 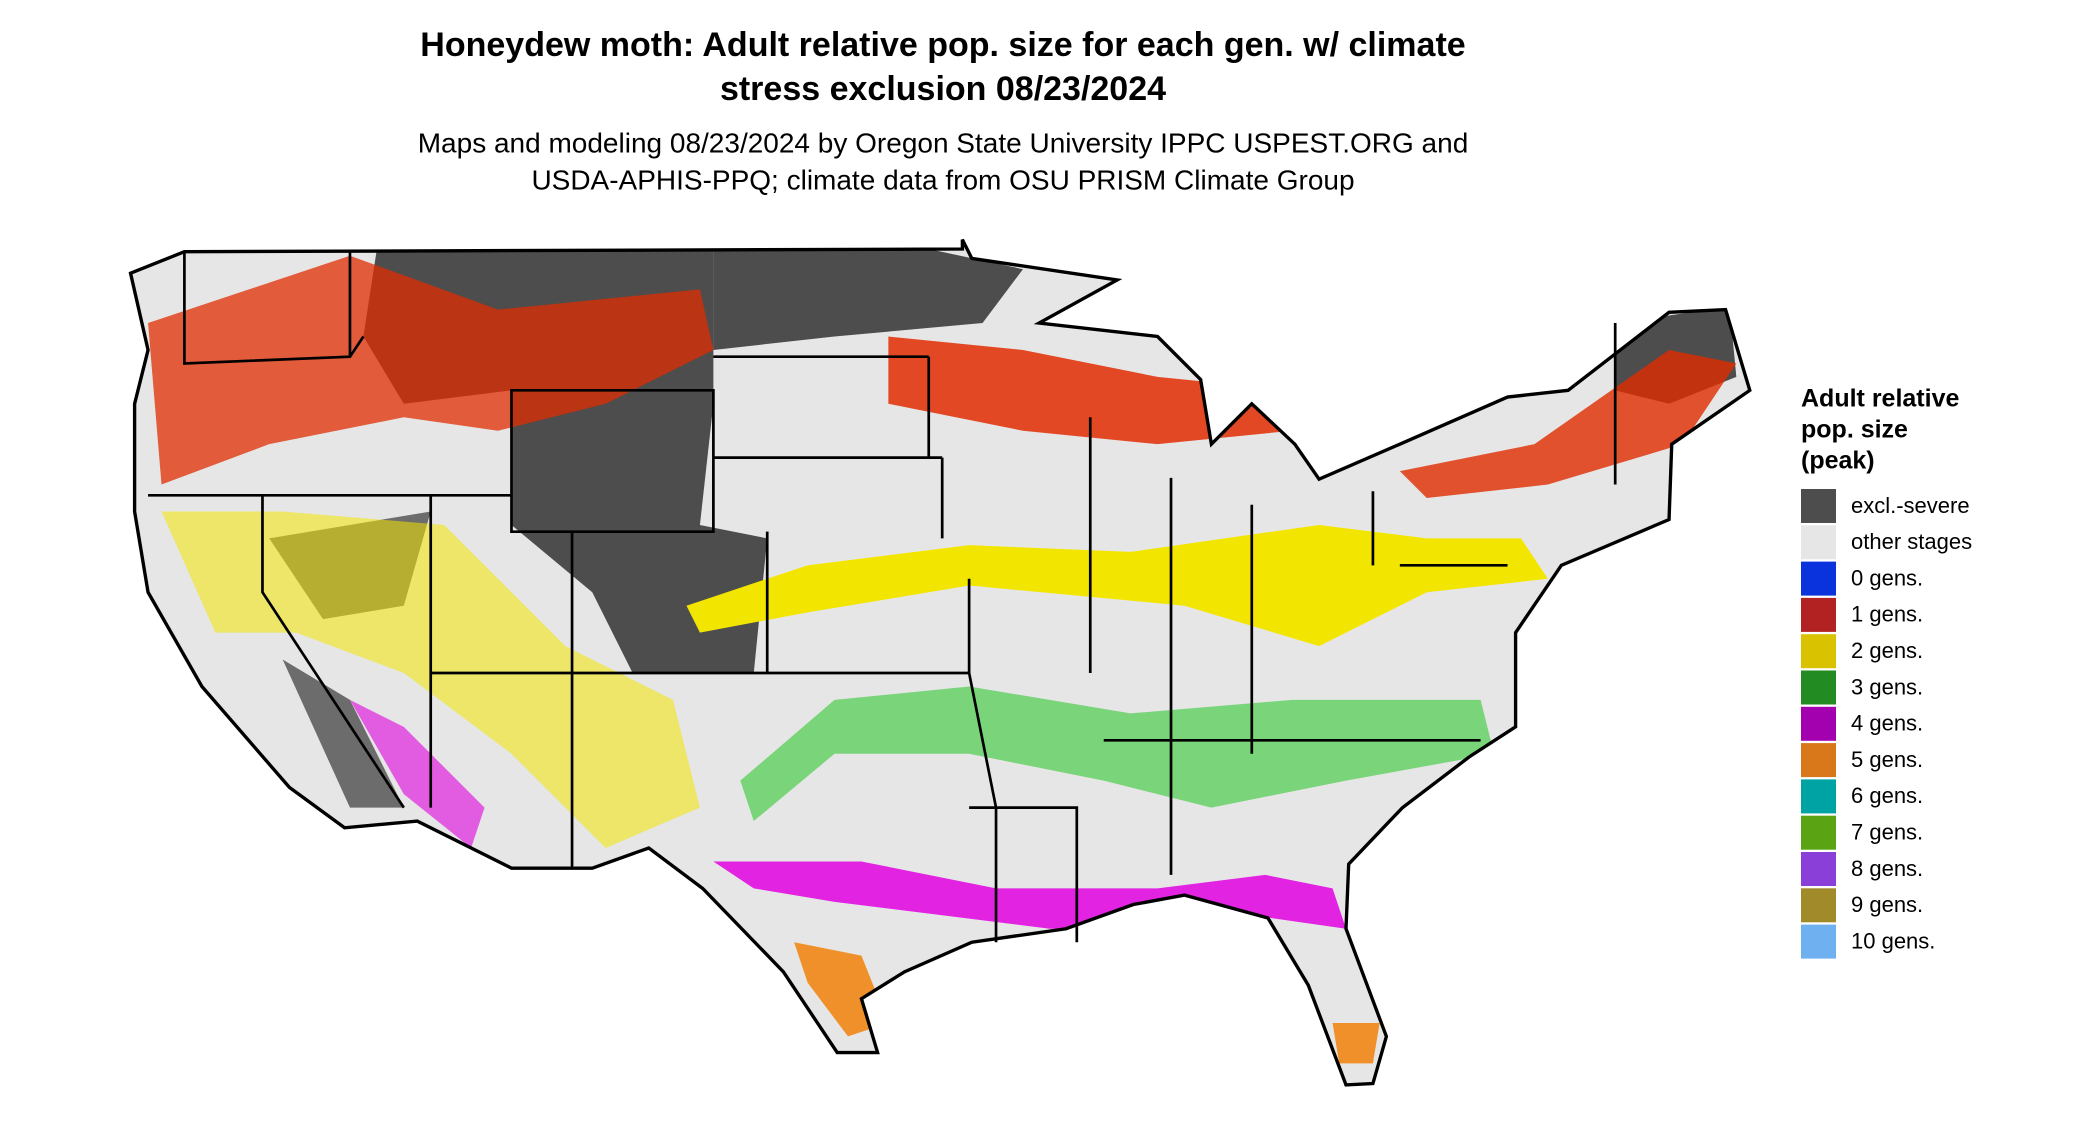 What do you see at coordinates (868, 299) in the screenshot?
I see `excluded-region` at bounding box center [868, 299].